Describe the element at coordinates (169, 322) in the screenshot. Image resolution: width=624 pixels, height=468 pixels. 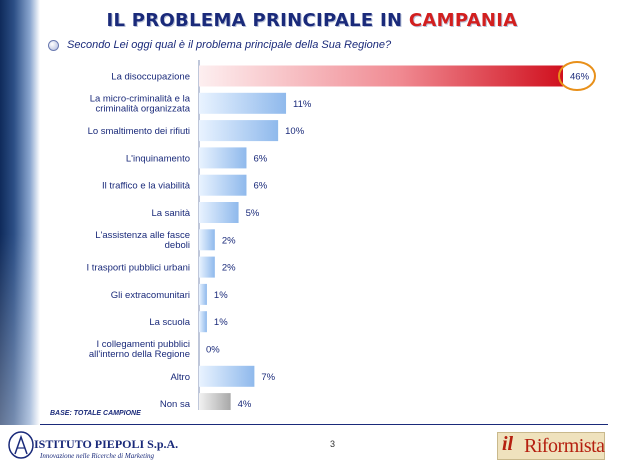
I see `category-label-9: La scuola` at that location.